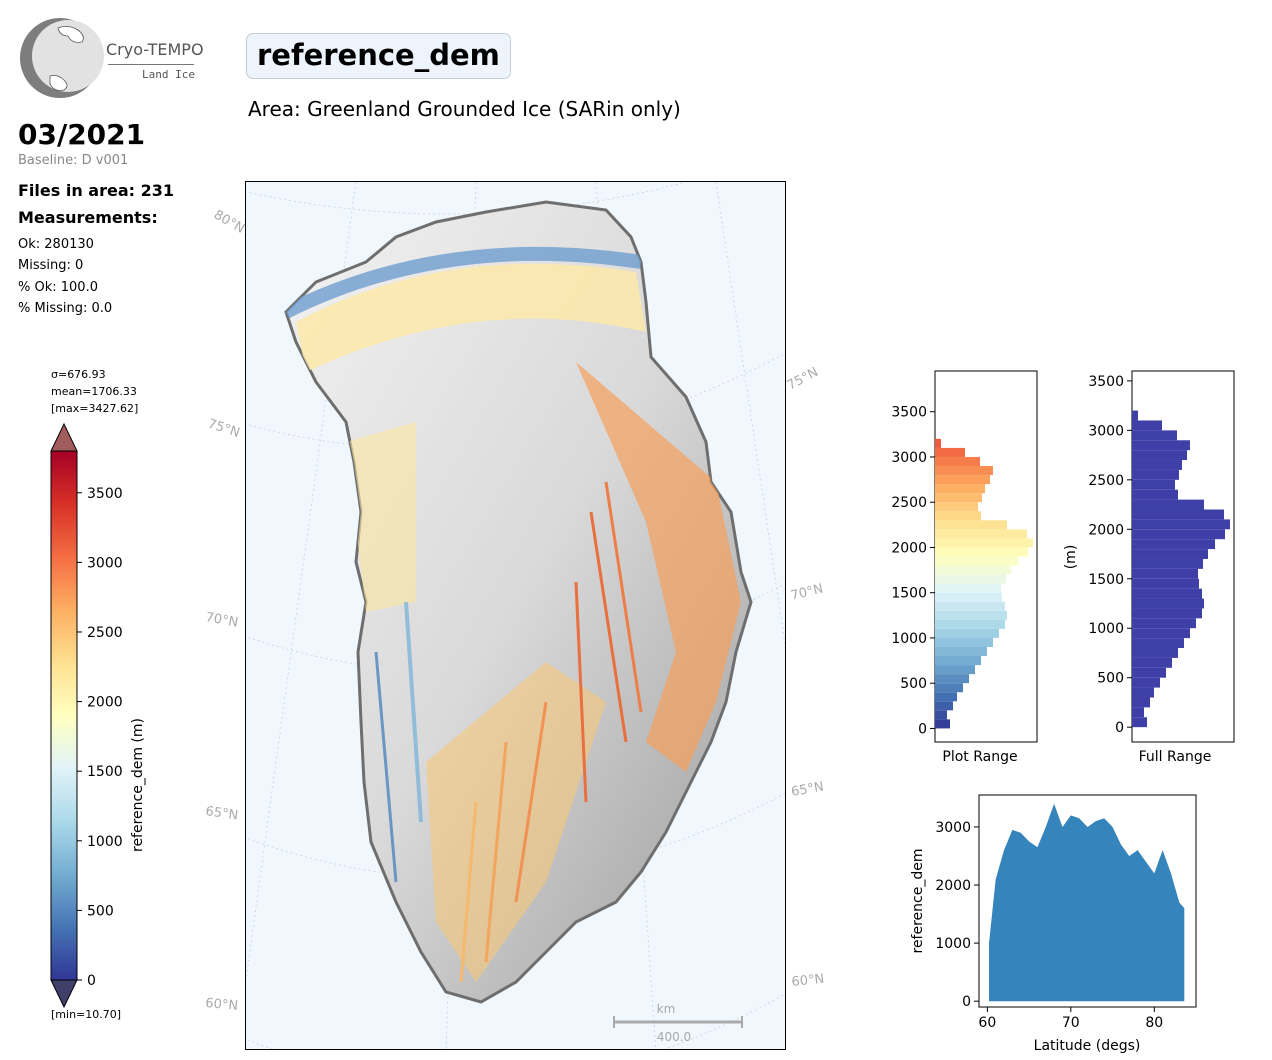  Describe the element at coordinates (1071, 1023) in the screenshot. I see `scatter-xtick-label: 70` at that location.